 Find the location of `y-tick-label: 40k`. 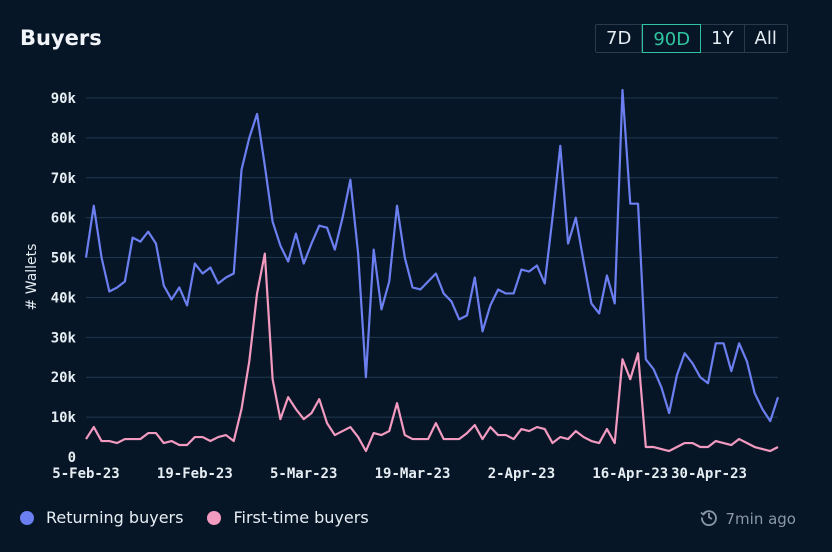

y-tick-label: 40k is located at coordinates (64, 298).